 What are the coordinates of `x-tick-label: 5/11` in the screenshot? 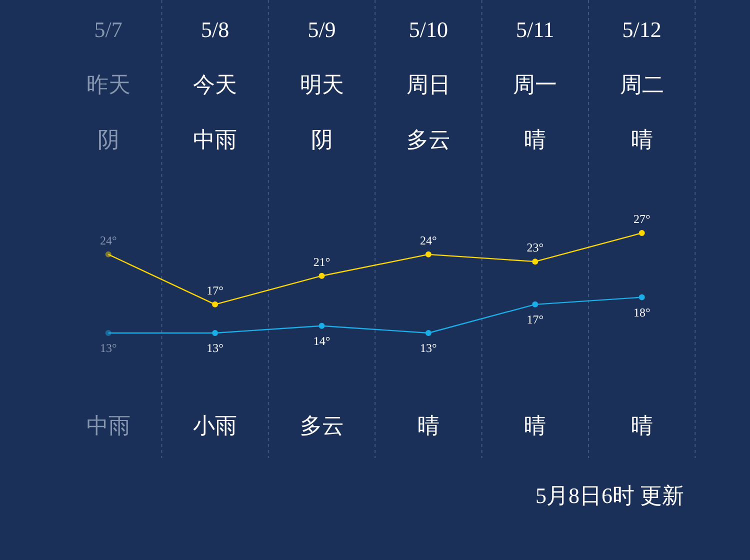 It's located at (535, 29).